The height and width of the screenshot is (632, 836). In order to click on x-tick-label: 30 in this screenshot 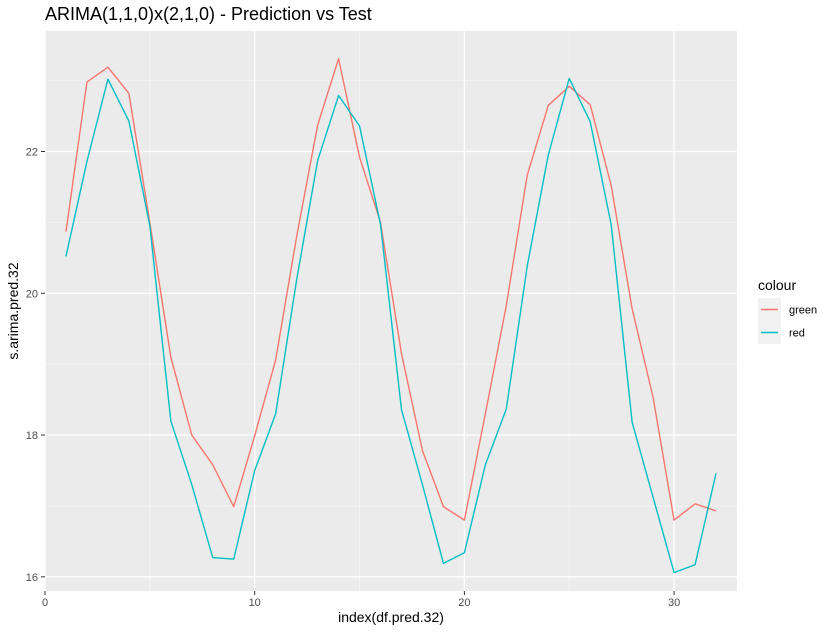, I will do `click(674, 603)`.